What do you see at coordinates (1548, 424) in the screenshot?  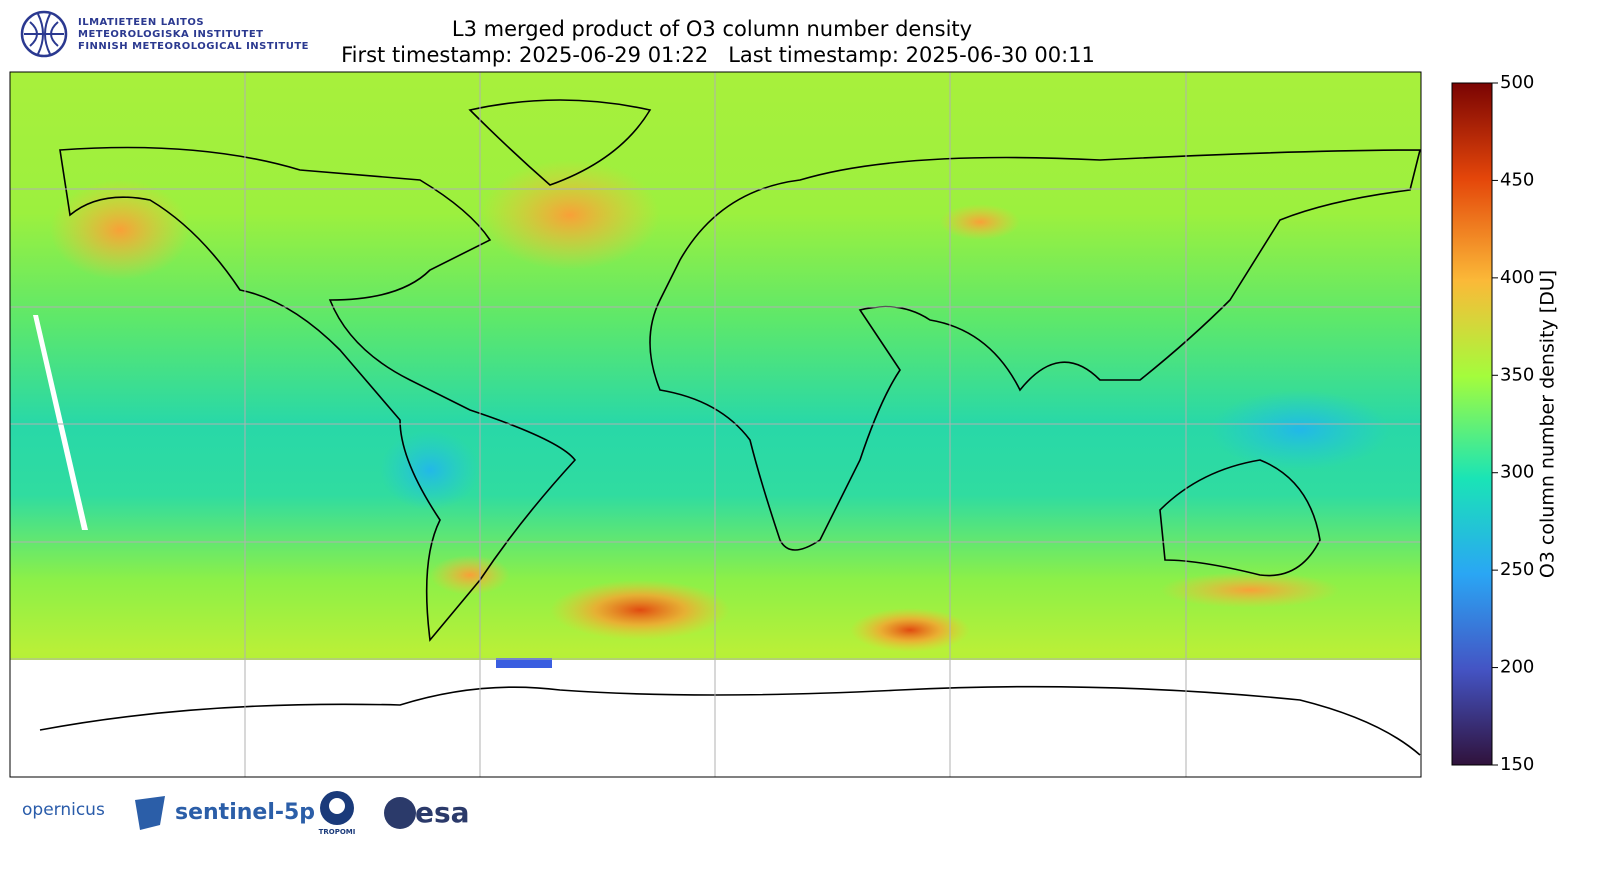 I see `colorbar-label: O3 column number density [DU]` at bounding box center [1548, 424].